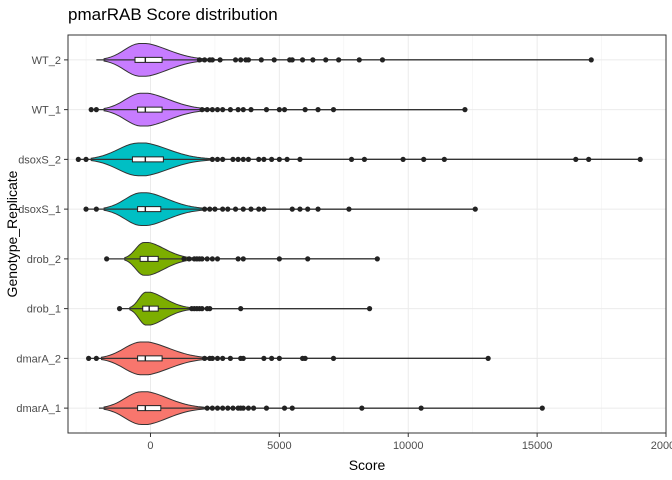 The width and height of the screenshot is (672, 480). Describe the element at coordinates (38, 359) in the screenshot. I see `y-tick-label: dmarA_2` at that location.